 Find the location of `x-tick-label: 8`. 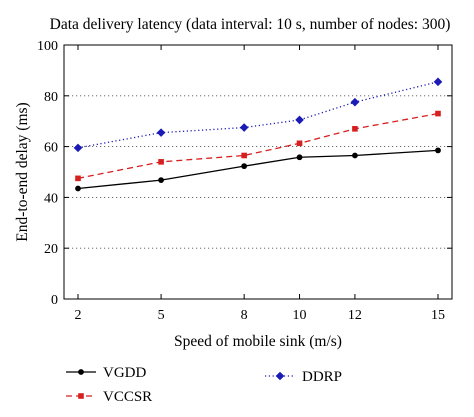

x-tick-label: 8 is located at coordinates (244, 315).